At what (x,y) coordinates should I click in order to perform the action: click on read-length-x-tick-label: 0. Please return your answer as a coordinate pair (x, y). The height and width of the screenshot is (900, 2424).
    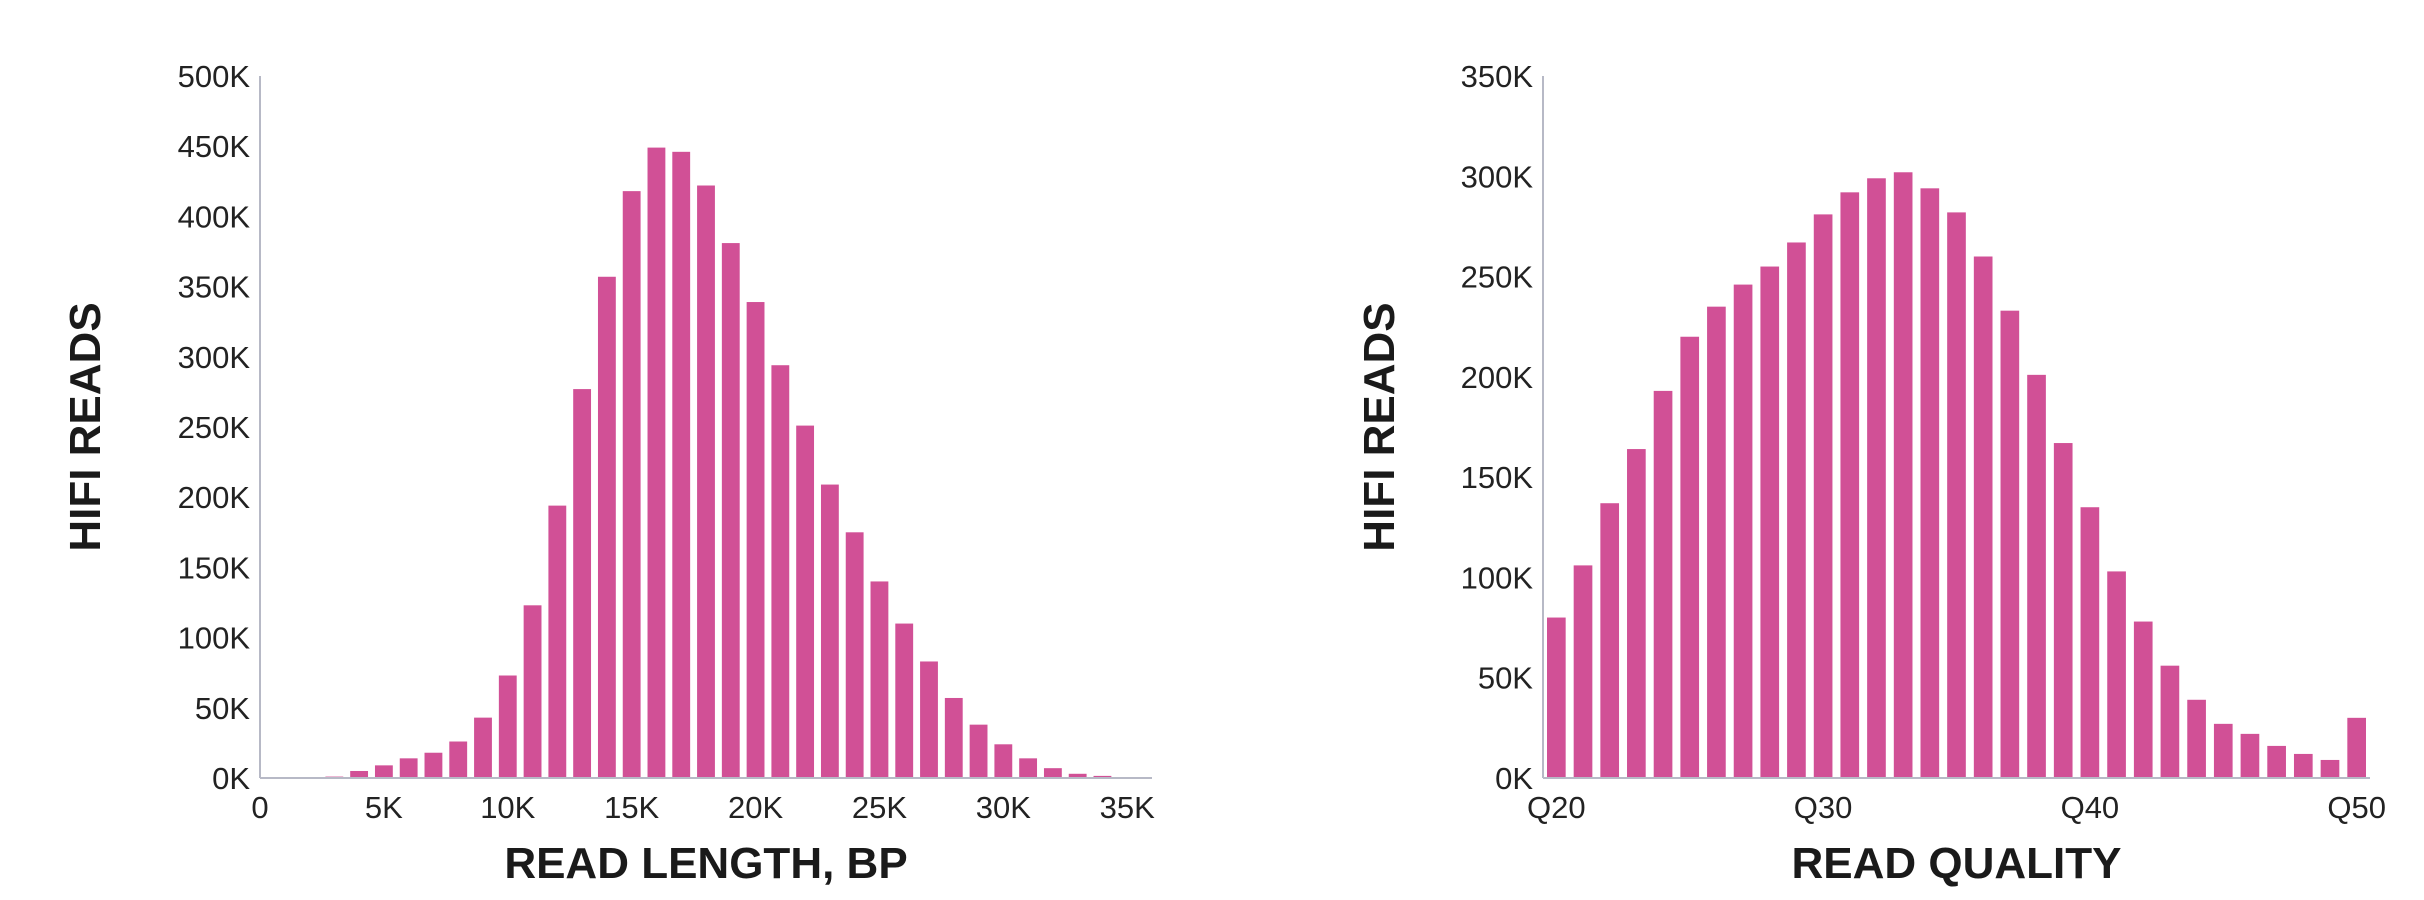
    Looking at the image, I should click on (259, 807).